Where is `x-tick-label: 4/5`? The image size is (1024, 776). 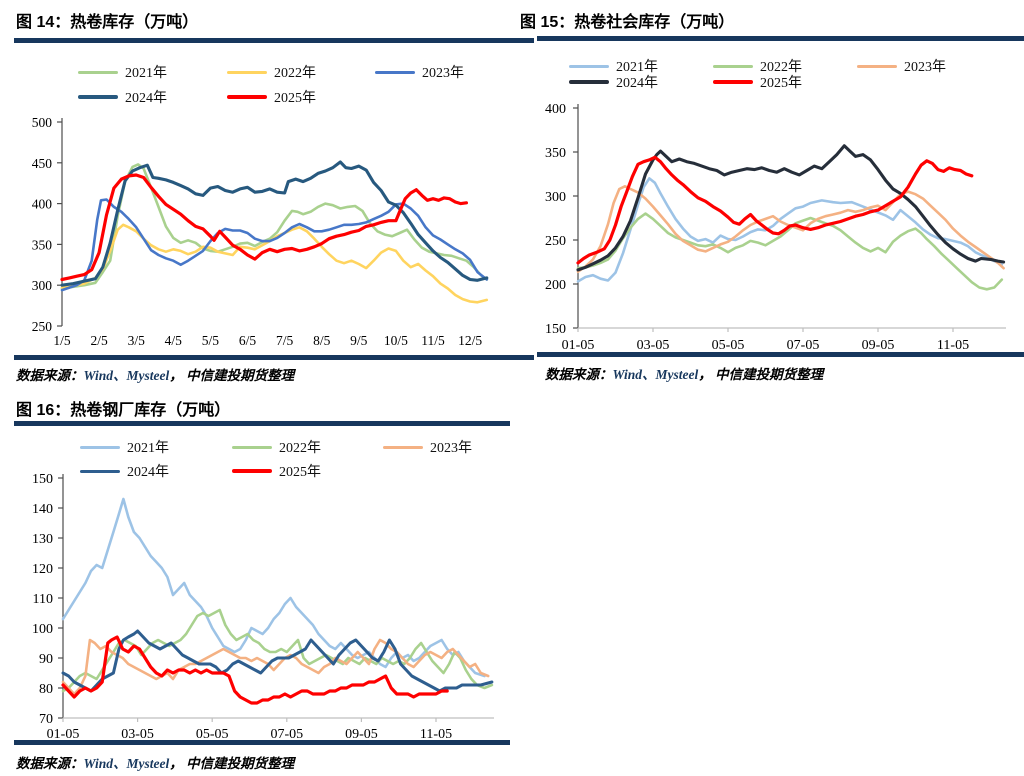 x-tick-label: 4/5 is located at coordinates (174, 340).